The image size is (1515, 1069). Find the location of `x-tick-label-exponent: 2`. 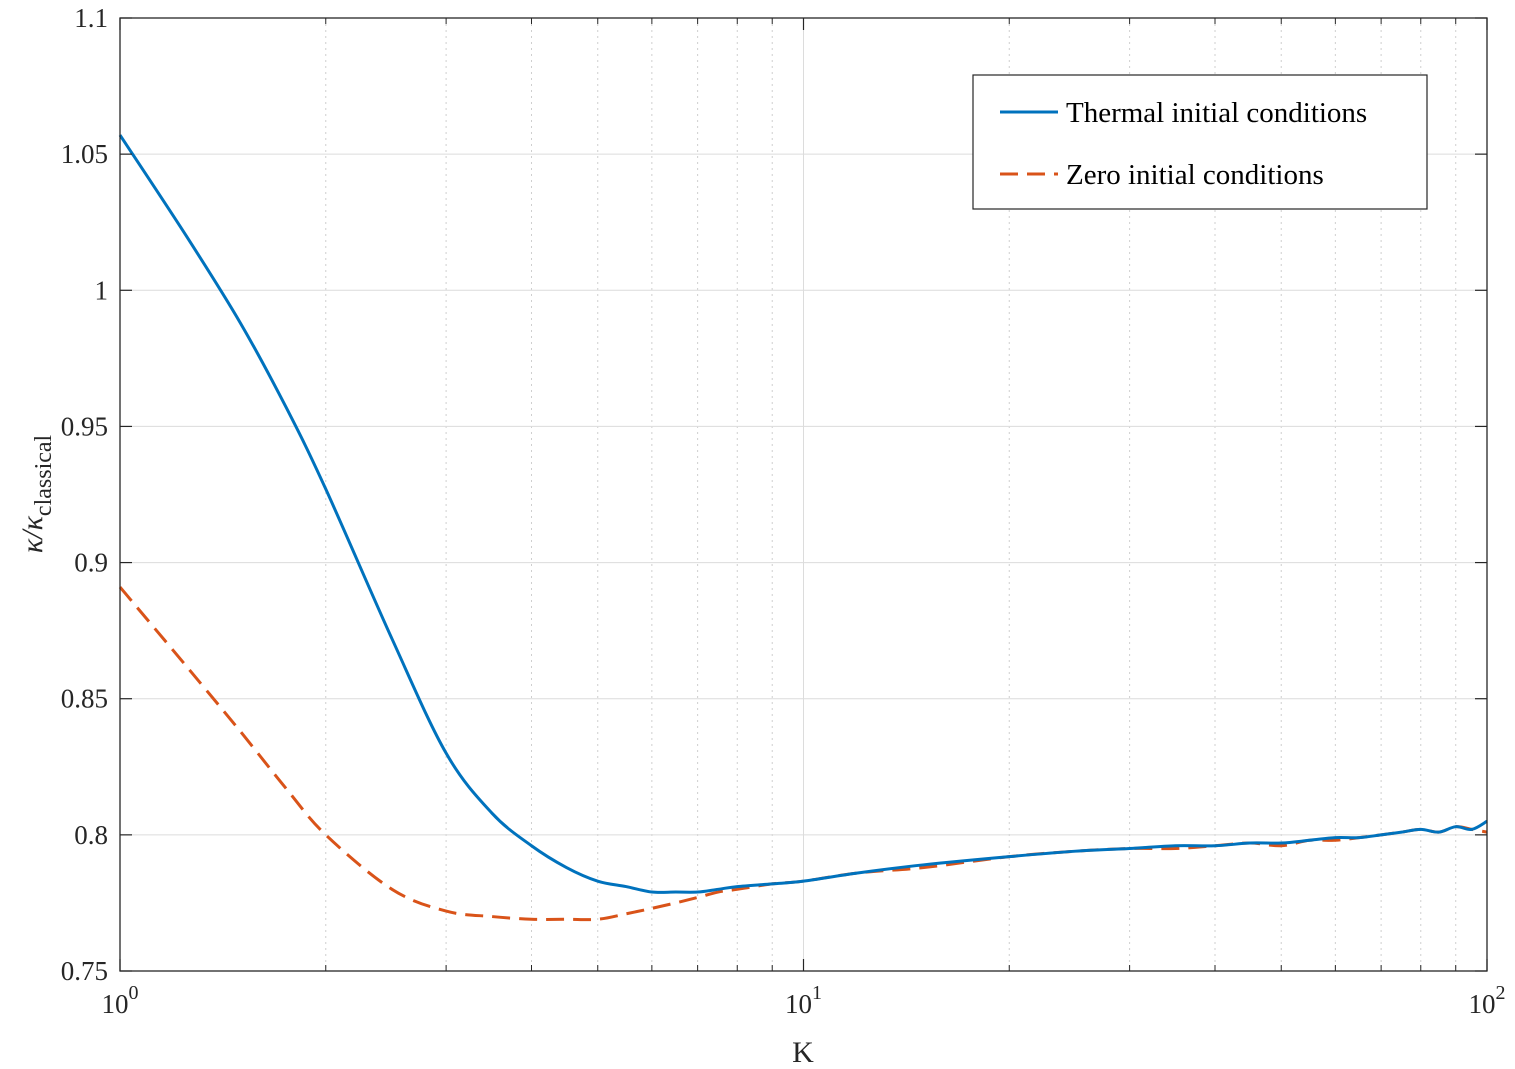

x-tick-label-exponent: 2 is located at coordinates (1501, 993).